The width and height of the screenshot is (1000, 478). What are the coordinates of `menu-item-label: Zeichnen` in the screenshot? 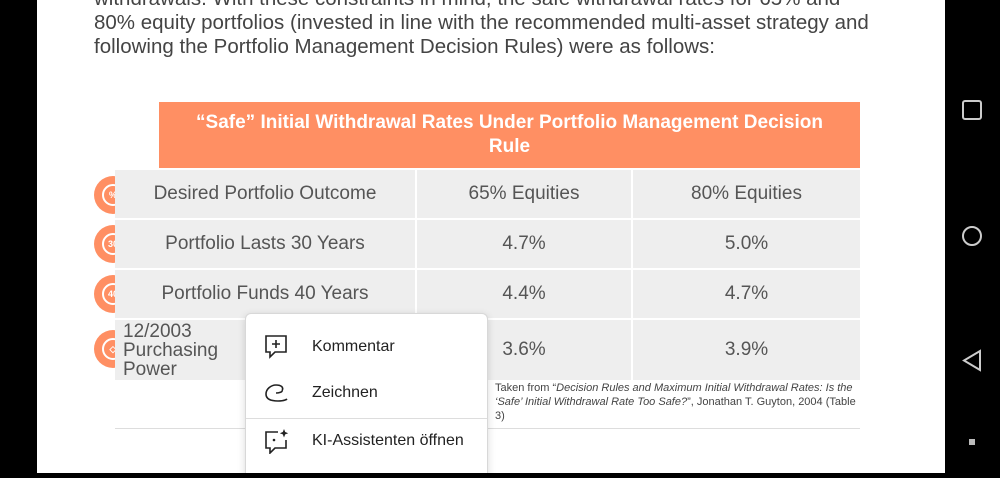 It's located at (345, 392).